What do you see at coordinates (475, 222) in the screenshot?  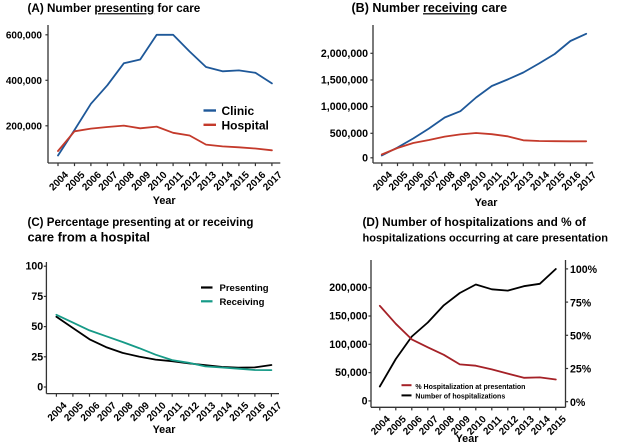 I see `svg-text:(D) Number of hospitalizations: (D) Number of hospitalizations and % of` at bounding box center [475, 222].